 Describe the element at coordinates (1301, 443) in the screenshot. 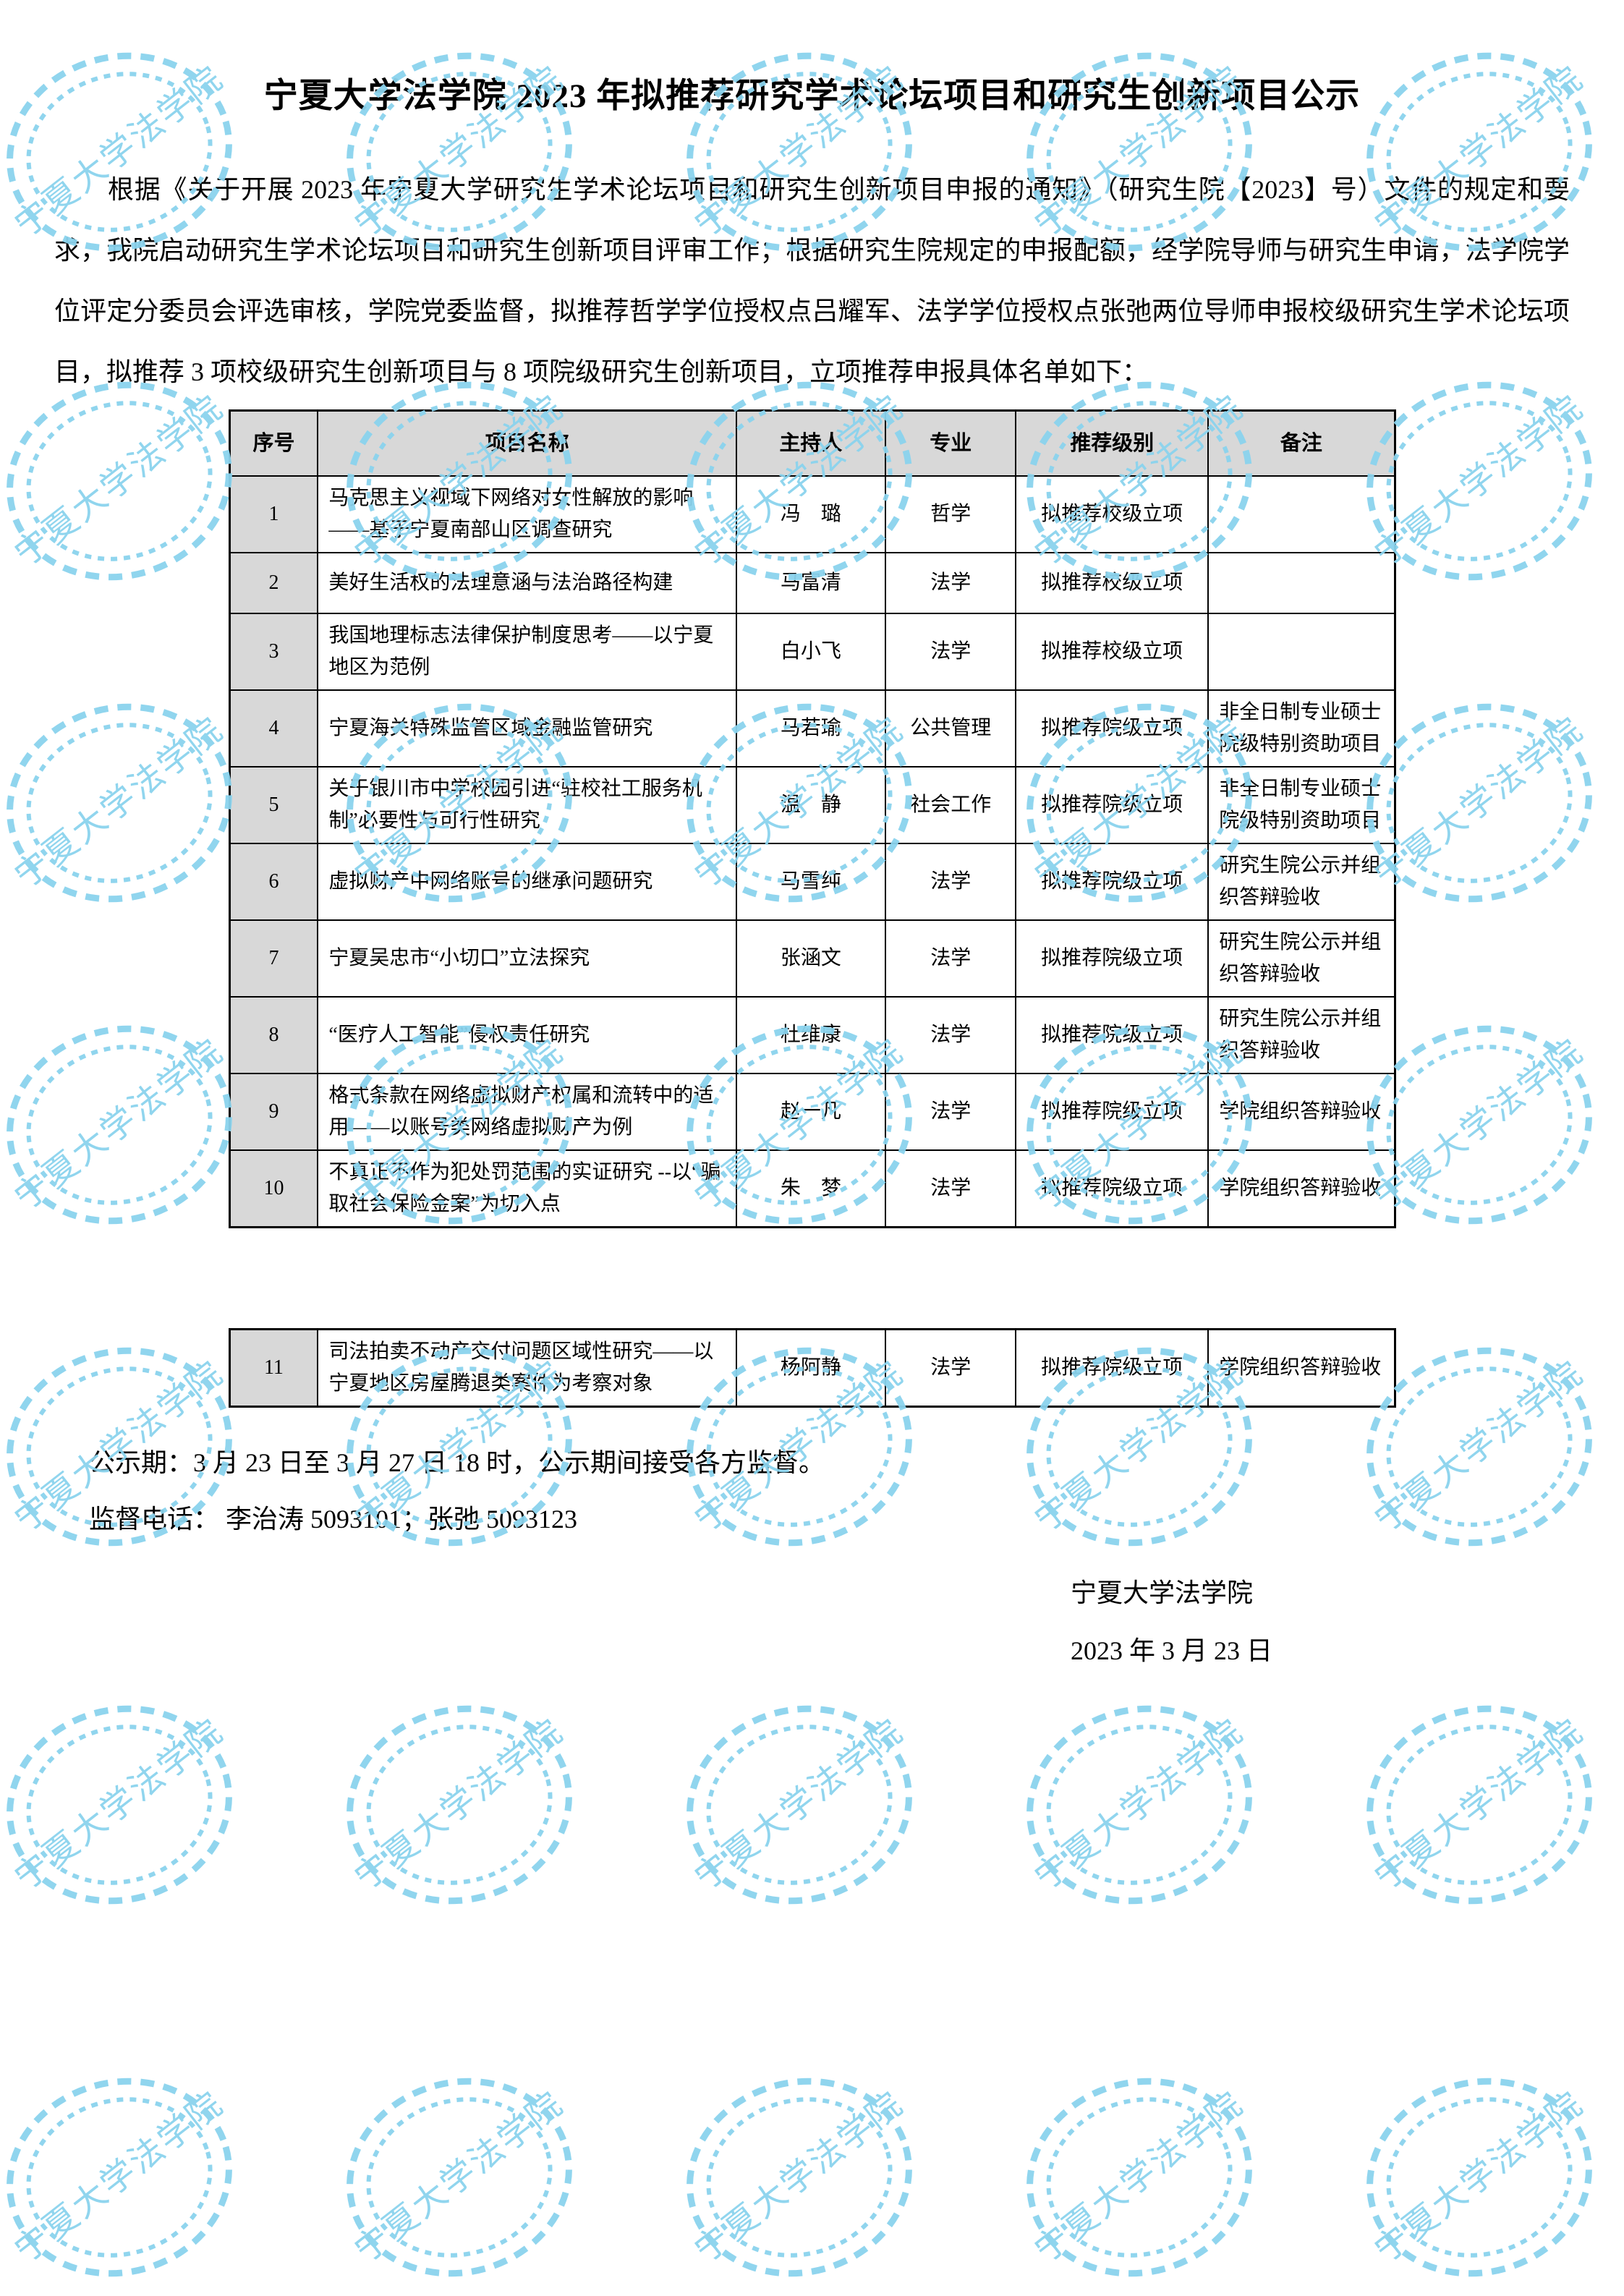

I see `column-header: 备注` at that location.